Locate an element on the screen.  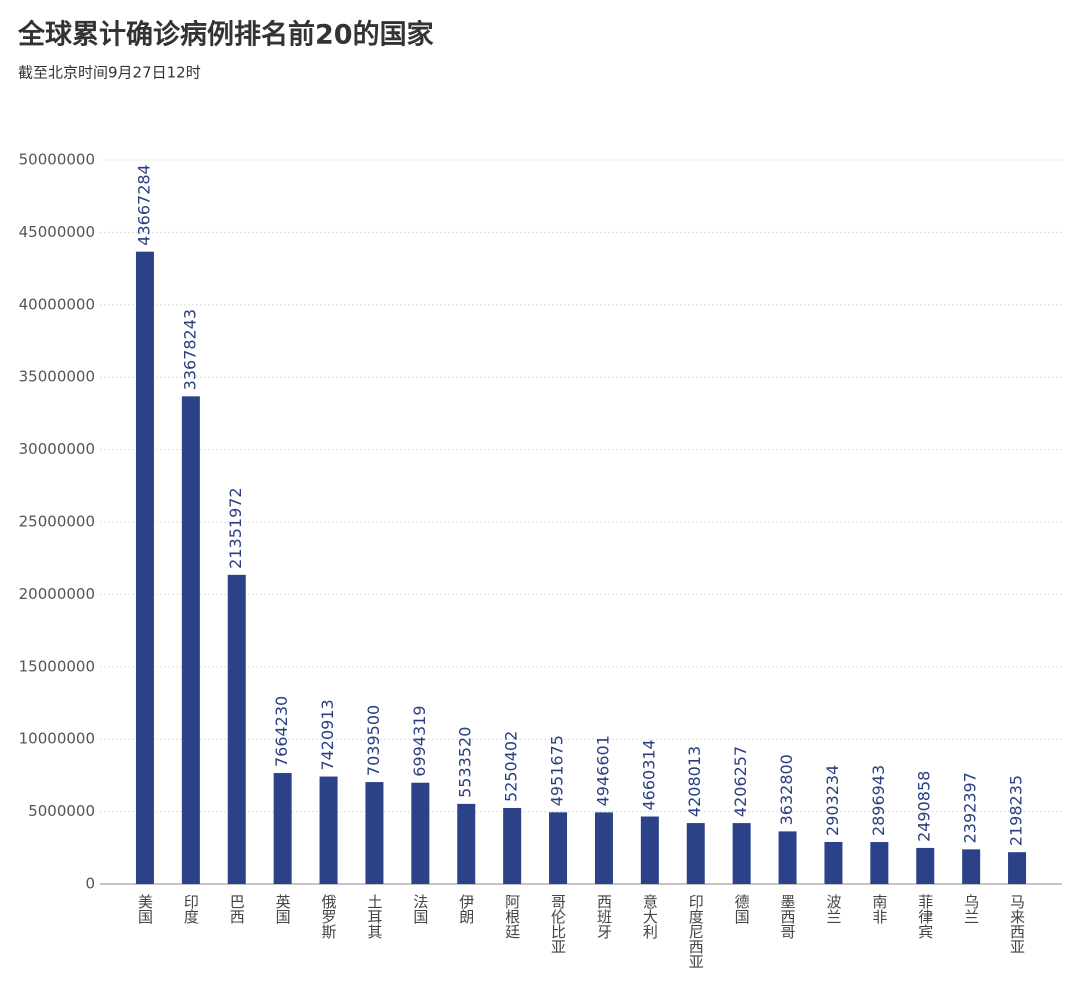
x-tick-label: 南非 is located at coordinates (879, 909).